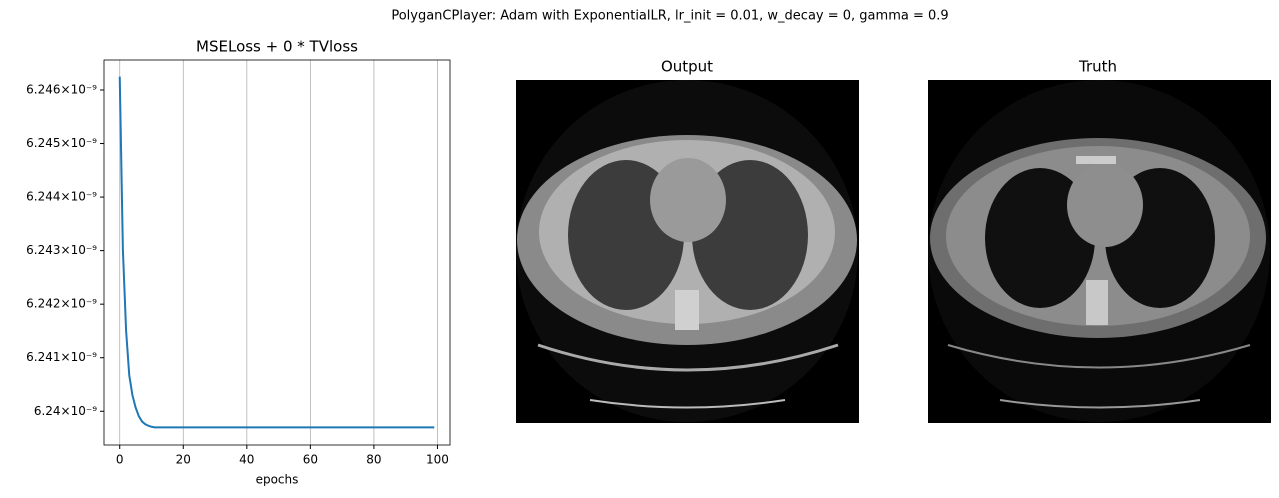 This screenshot has height=498, width=1279. What do you see at coordinates (310, 460) in the screenshot?
I see `x-tick-label: 60` at bounding box center [310, 460].